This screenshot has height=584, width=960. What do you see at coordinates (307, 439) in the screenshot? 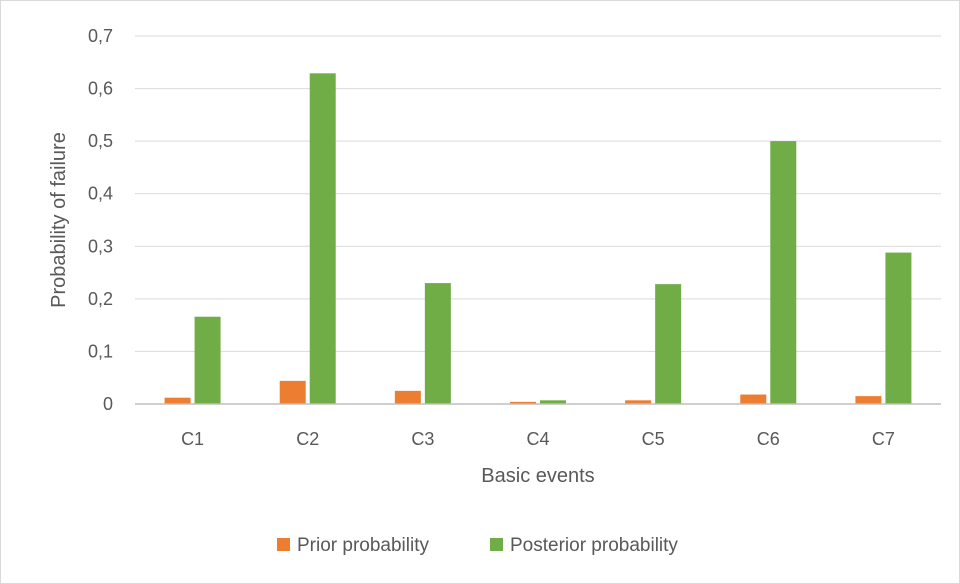
I see `x-tick-label: C2` at bounding box center [307, 439].